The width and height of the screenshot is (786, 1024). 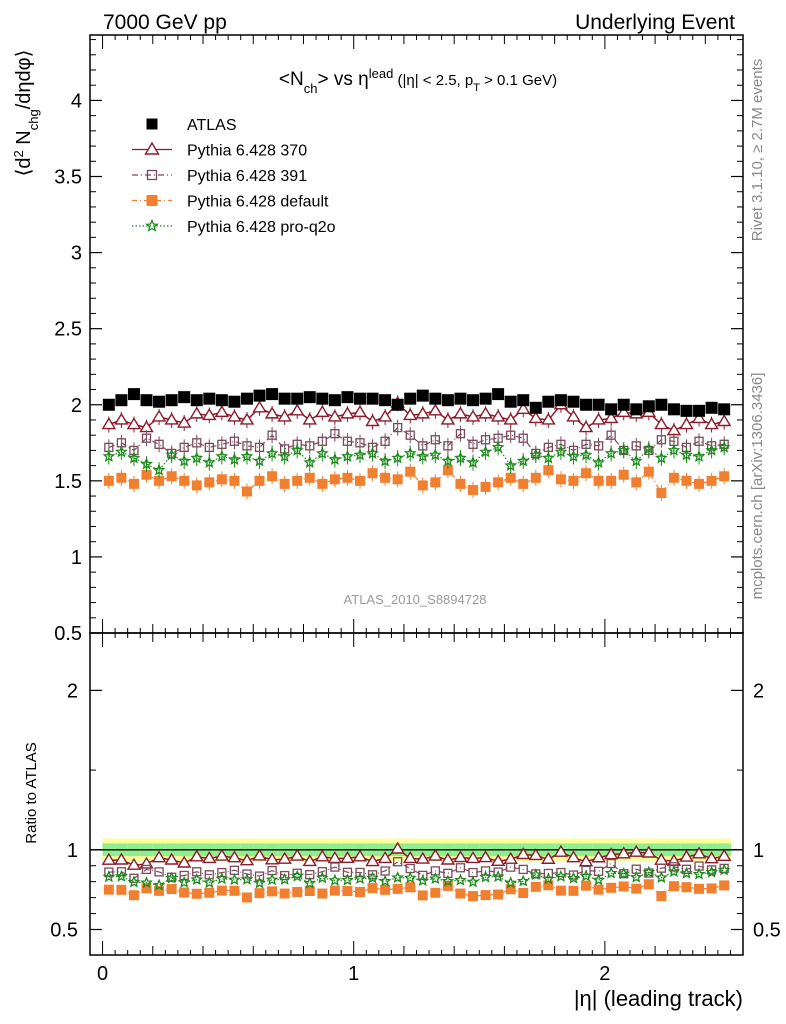 What do you see at coordinates (258, 202) in the screenshot?
I see `legend-label-default: Pythia 6.428 default` at bounding box center [258, 202].